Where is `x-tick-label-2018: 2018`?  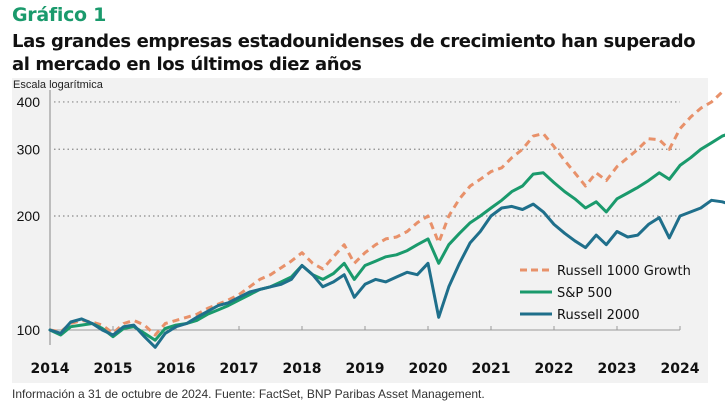 x-tick-label-2018: 2018 is located at coordinates (302, 369).